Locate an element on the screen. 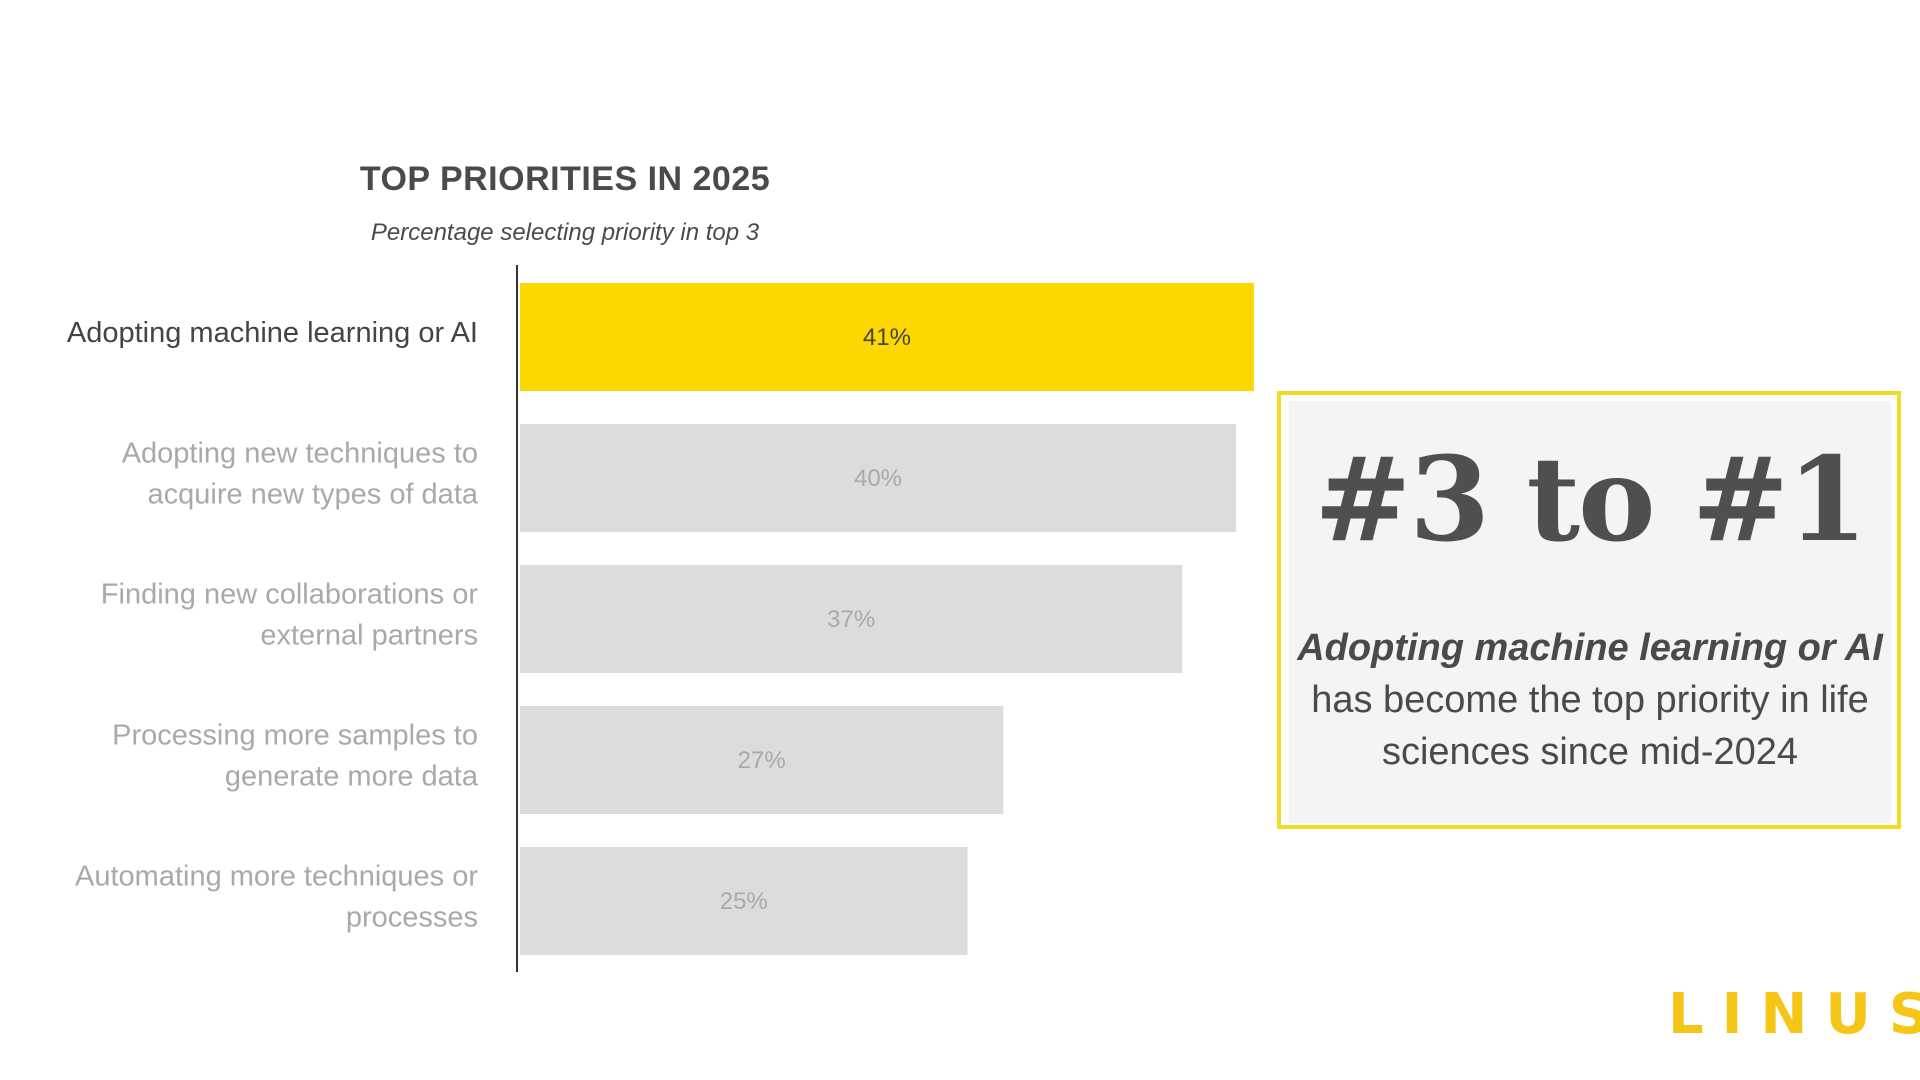 The width and height of the screenshot is (1920, 1080). category-label-line: Finding new collaborations or is located at coordinates (290, 595).